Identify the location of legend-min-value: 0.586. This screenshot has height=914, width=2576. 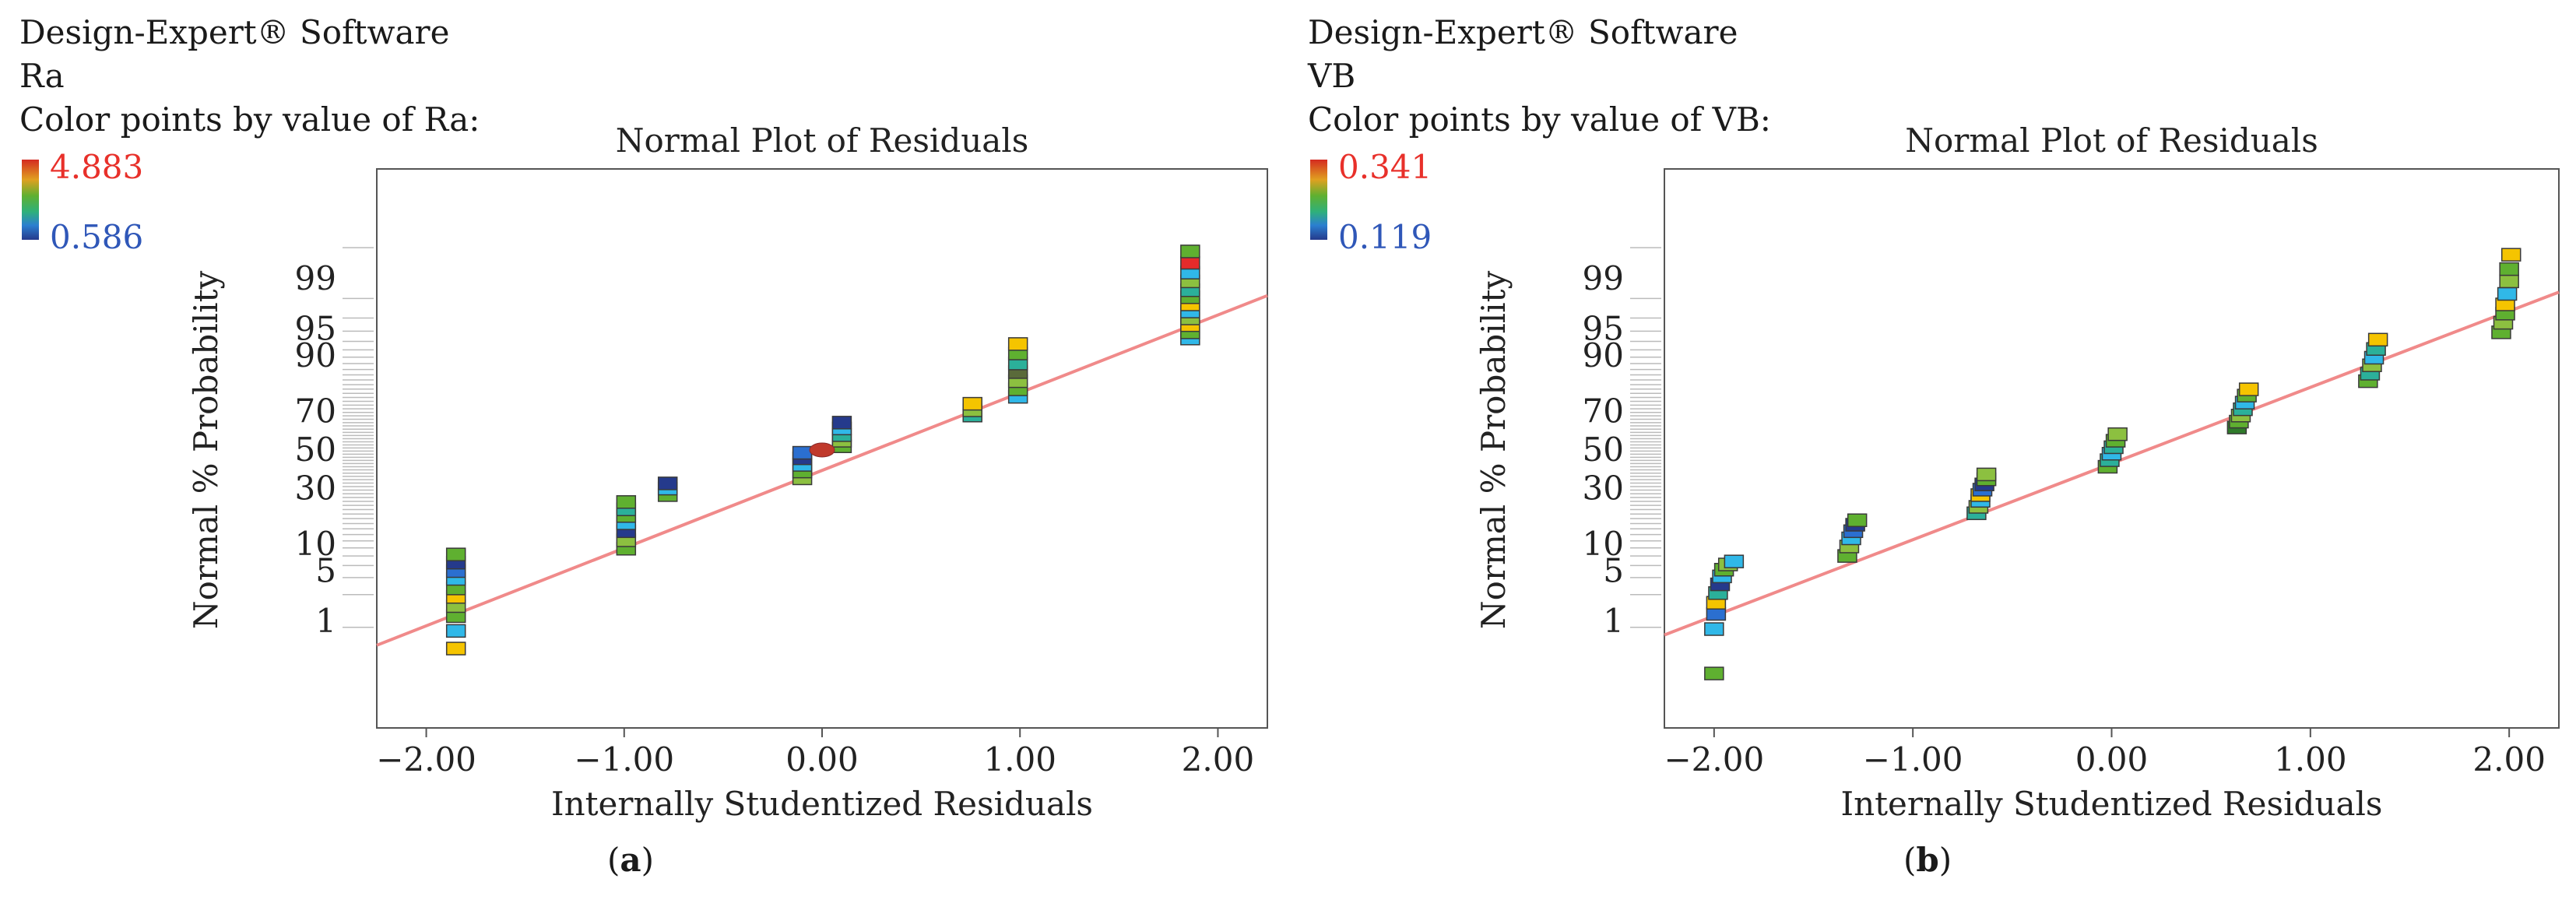
(97, 237).